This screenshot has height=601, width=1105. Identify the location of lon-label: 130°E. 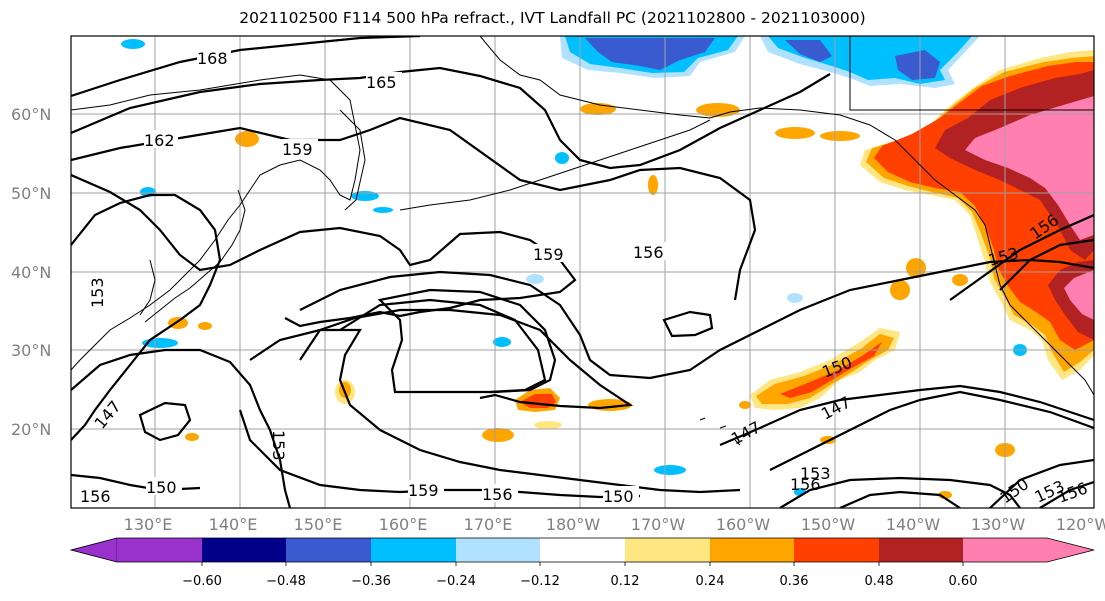
(148, 524).